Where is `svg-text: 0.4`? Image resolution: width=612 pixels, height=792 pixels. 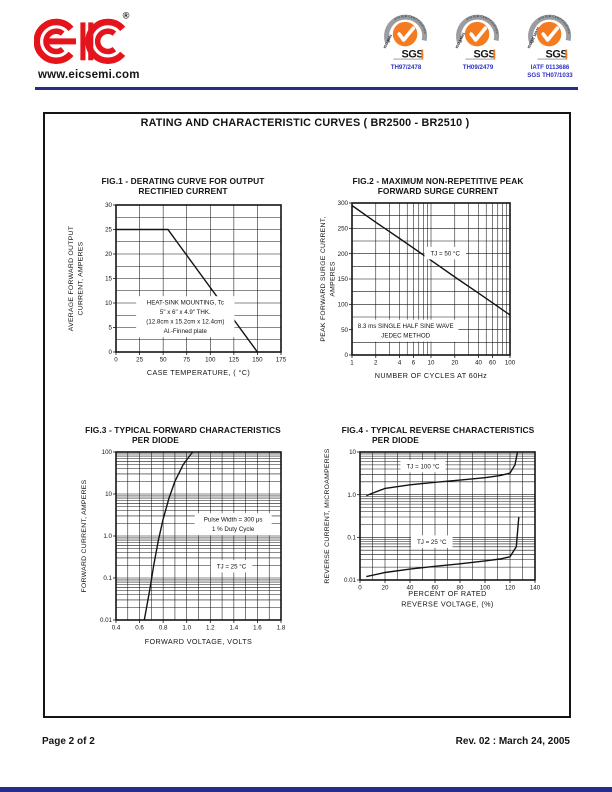 svg-text: 0.4 is located at coordinates (116, 628).